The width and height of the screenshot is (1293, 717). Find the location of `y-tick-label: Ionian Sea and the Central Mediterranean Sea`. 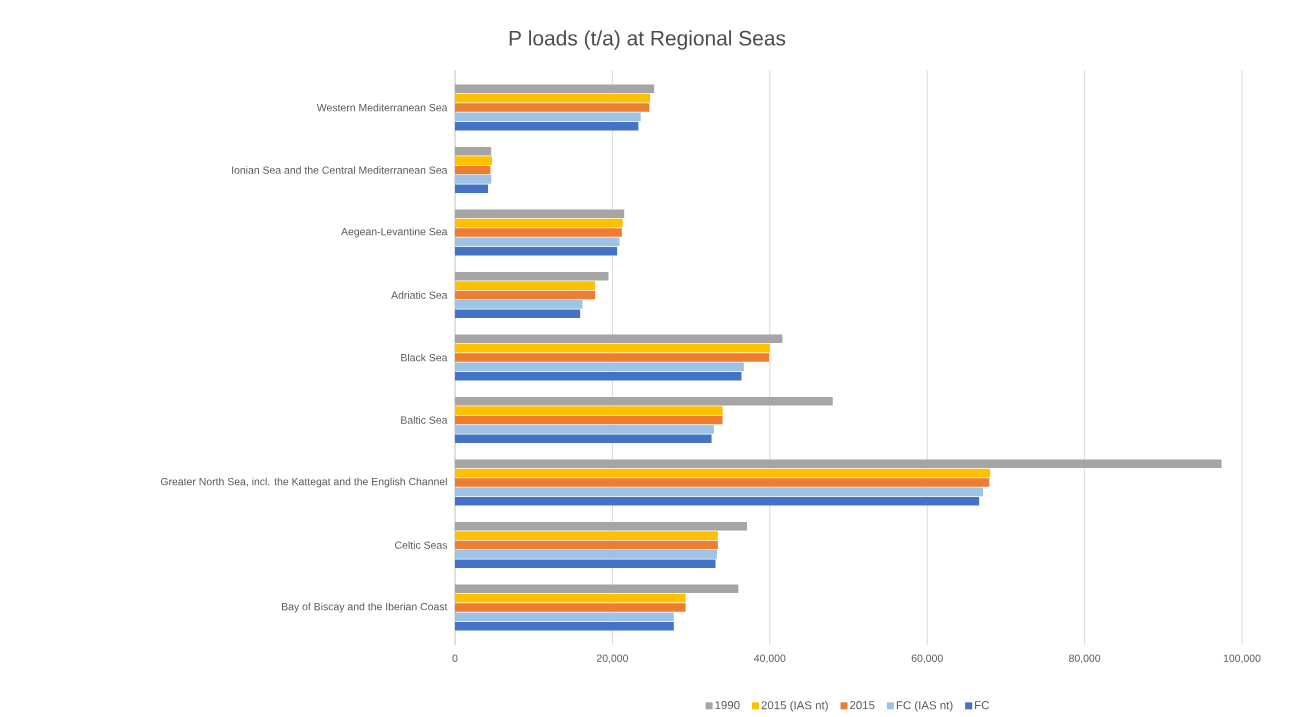

y-tick-label: Ionian Sea and the Central Mediterranean Sea is located at coordinates (340, 170).